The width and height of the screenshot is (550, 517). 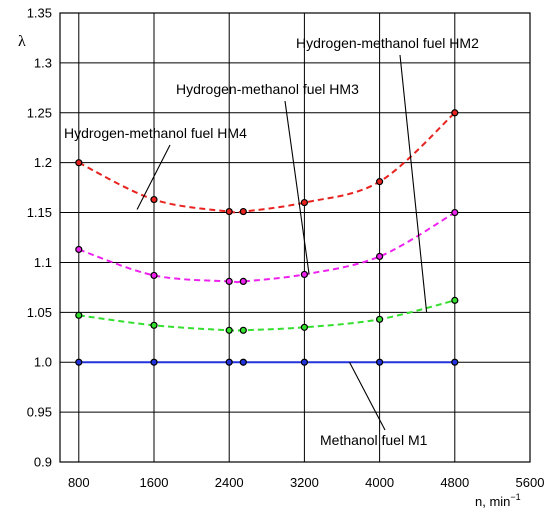 What do you see at coordinates (492, 501) in the screenshot?
I see `x-axis-label-text: n, min` at bounding box center [492, 501].